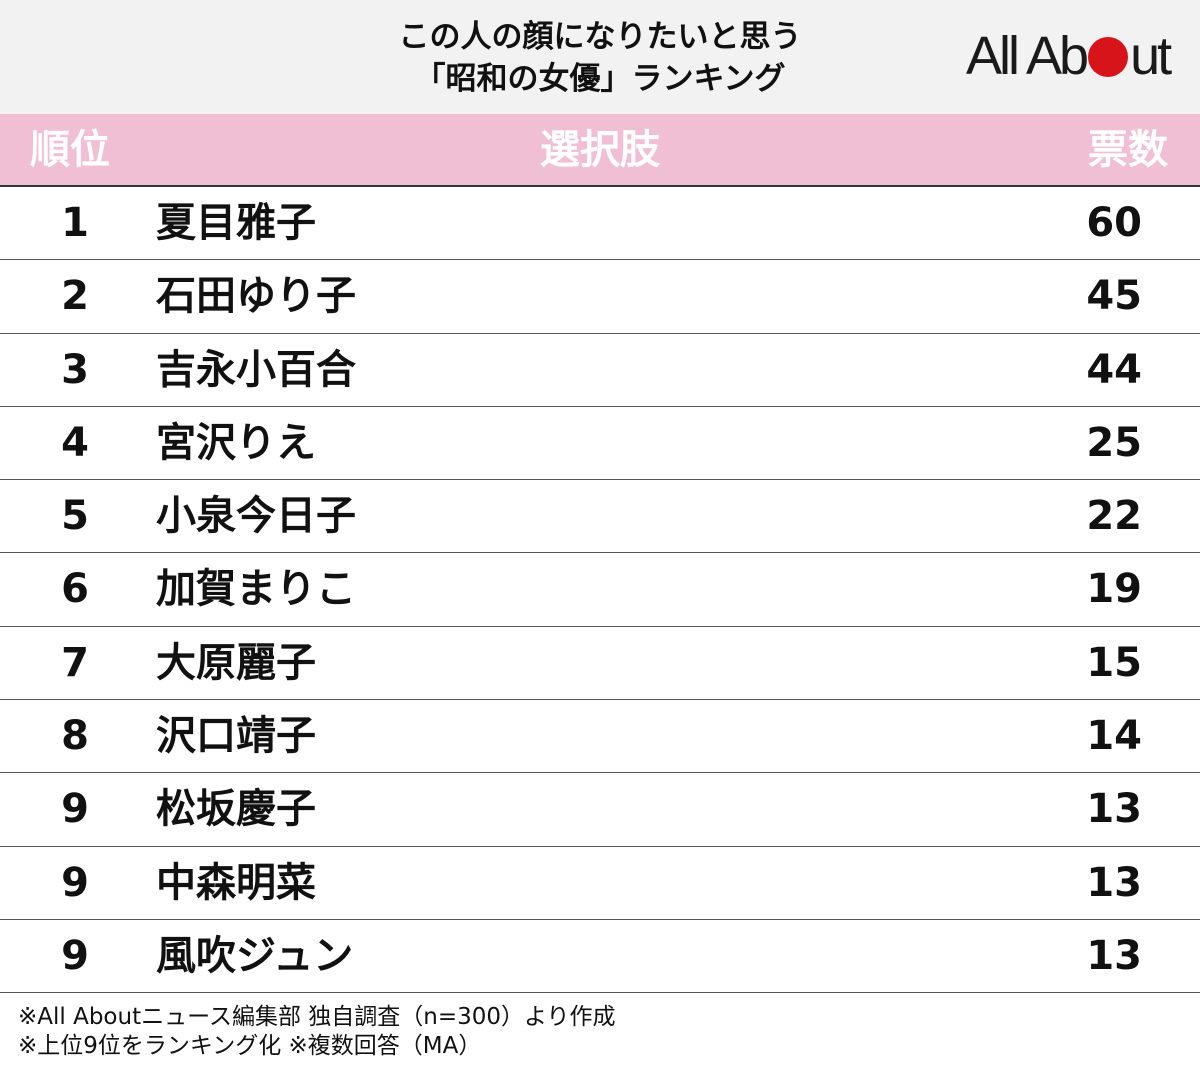  What do you see at coordinates (1114, 296) in the screenshot?
I see `votes-cell: 45` at bounding box center [1114, 296].